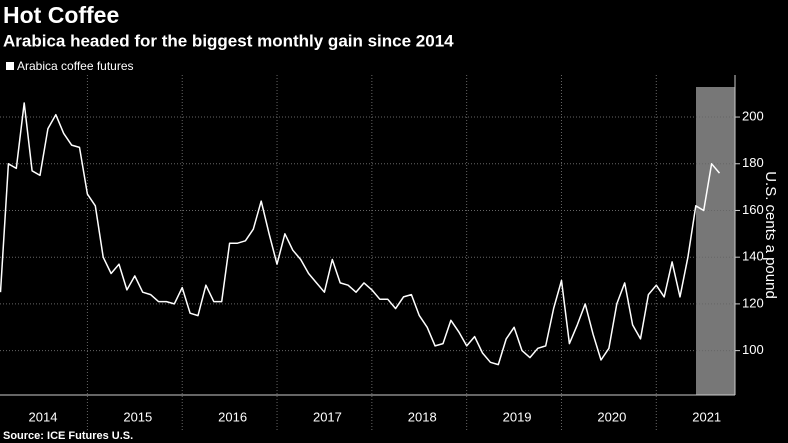  What do you see at coordinates (75, 66) in the screenshot?
I see `legend-label: Arabica coffee futures` at bounding box center [75, 66].